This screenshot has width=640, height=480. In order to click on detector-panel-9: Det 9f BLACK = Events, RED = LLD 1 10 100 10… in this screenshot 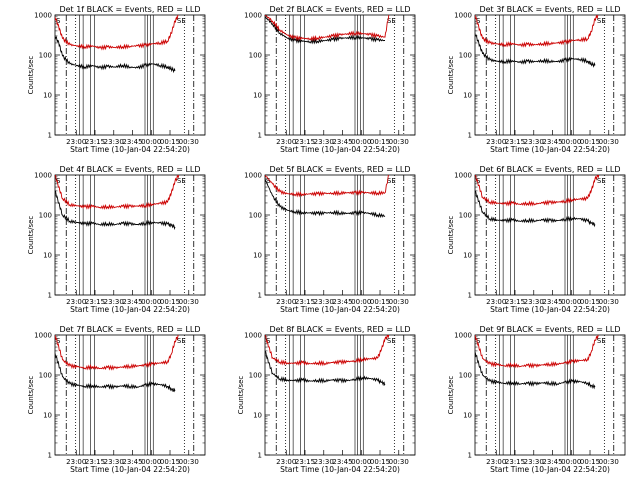, I will do `click(536, 399)`.